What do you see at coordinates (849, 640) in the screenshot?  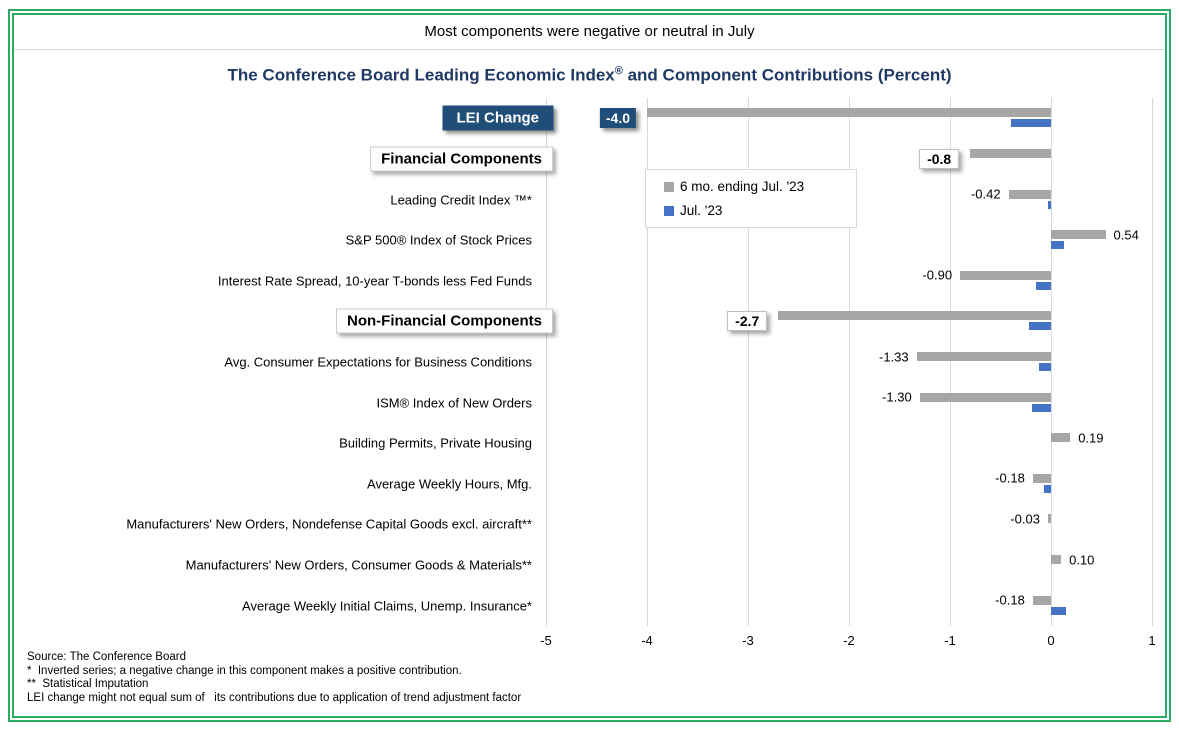 I see `x-axis-tick-label: -2` at bounding box center [849, 640].